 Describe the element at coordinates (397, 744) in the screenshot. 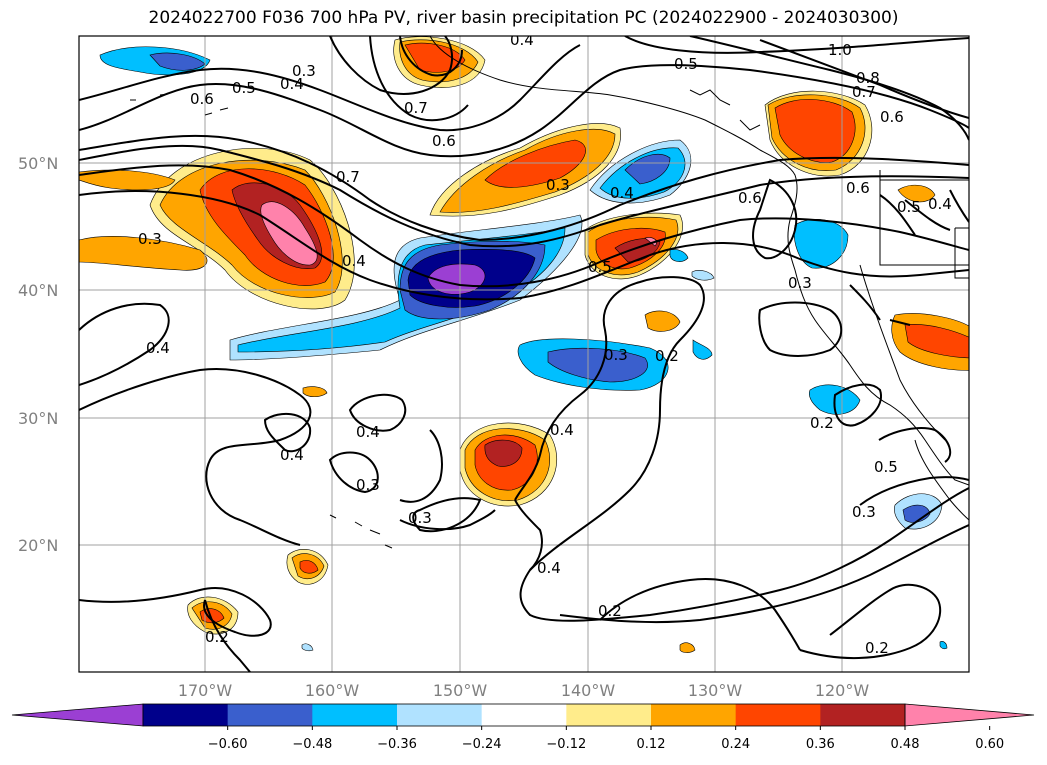

I see `colorbar-tick-label: −0.36` at that location.